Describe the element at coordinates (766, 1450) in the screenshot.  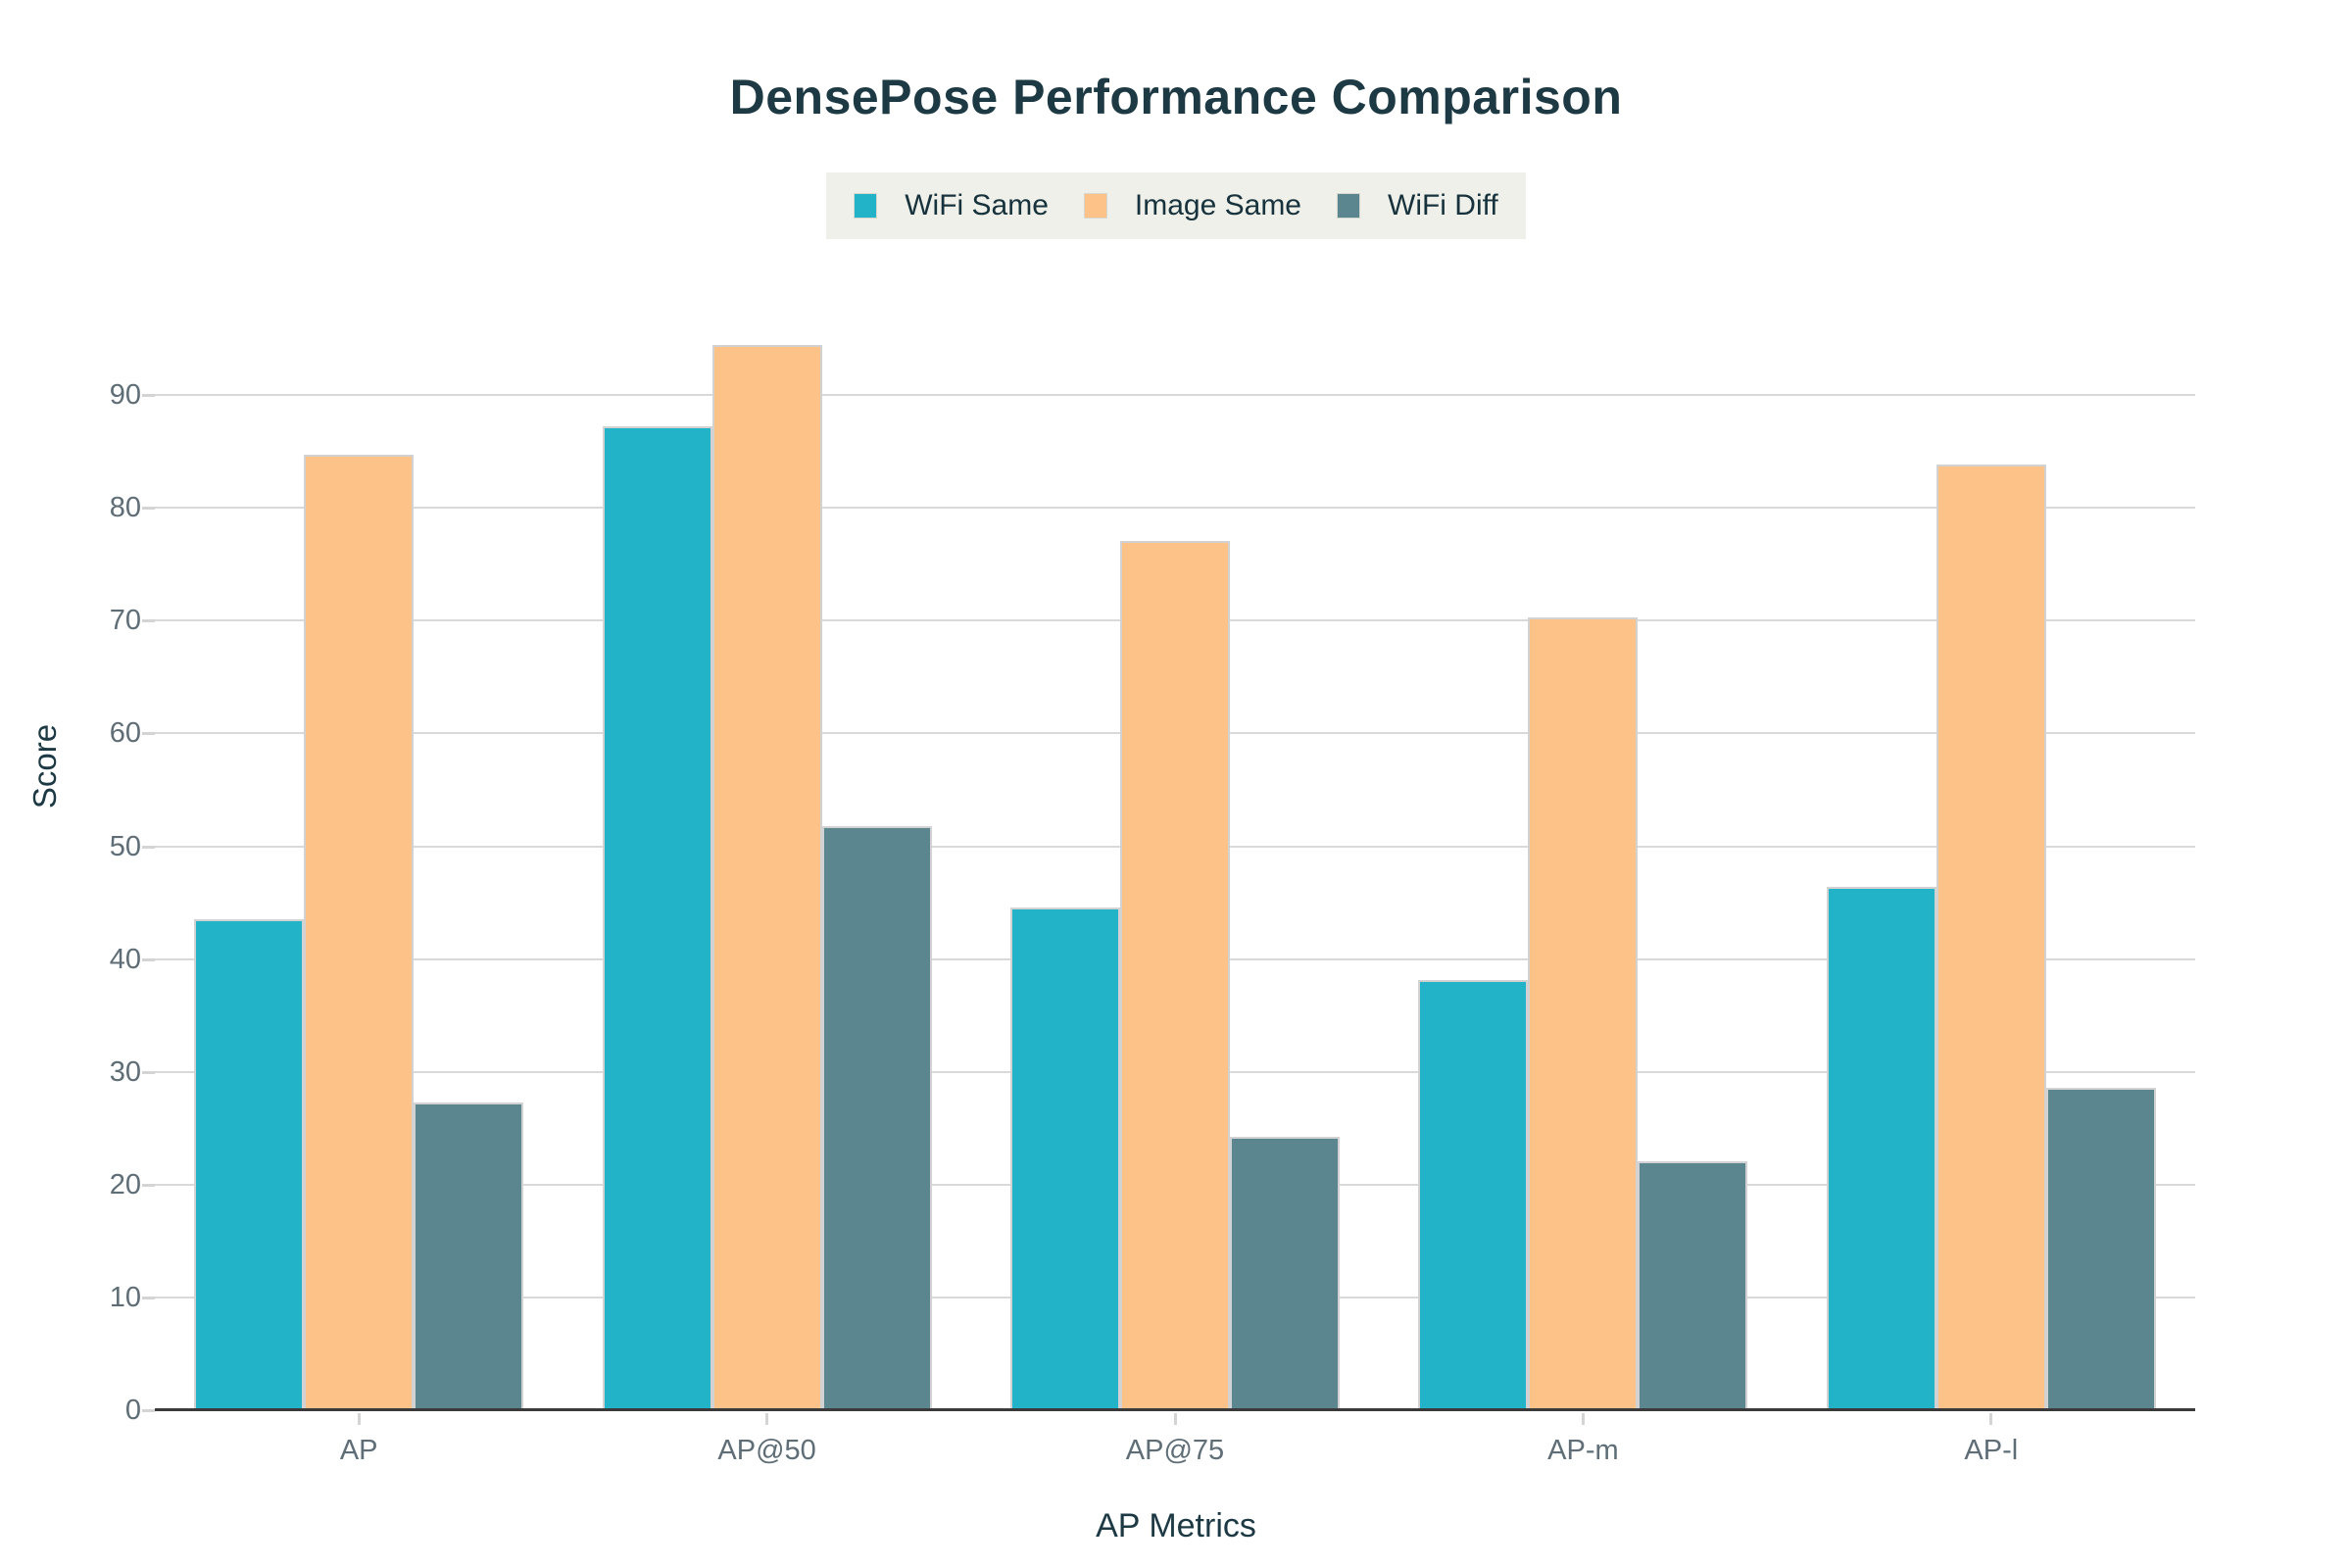
I see `x-tick-label-ap-50: AP@50` at that location.